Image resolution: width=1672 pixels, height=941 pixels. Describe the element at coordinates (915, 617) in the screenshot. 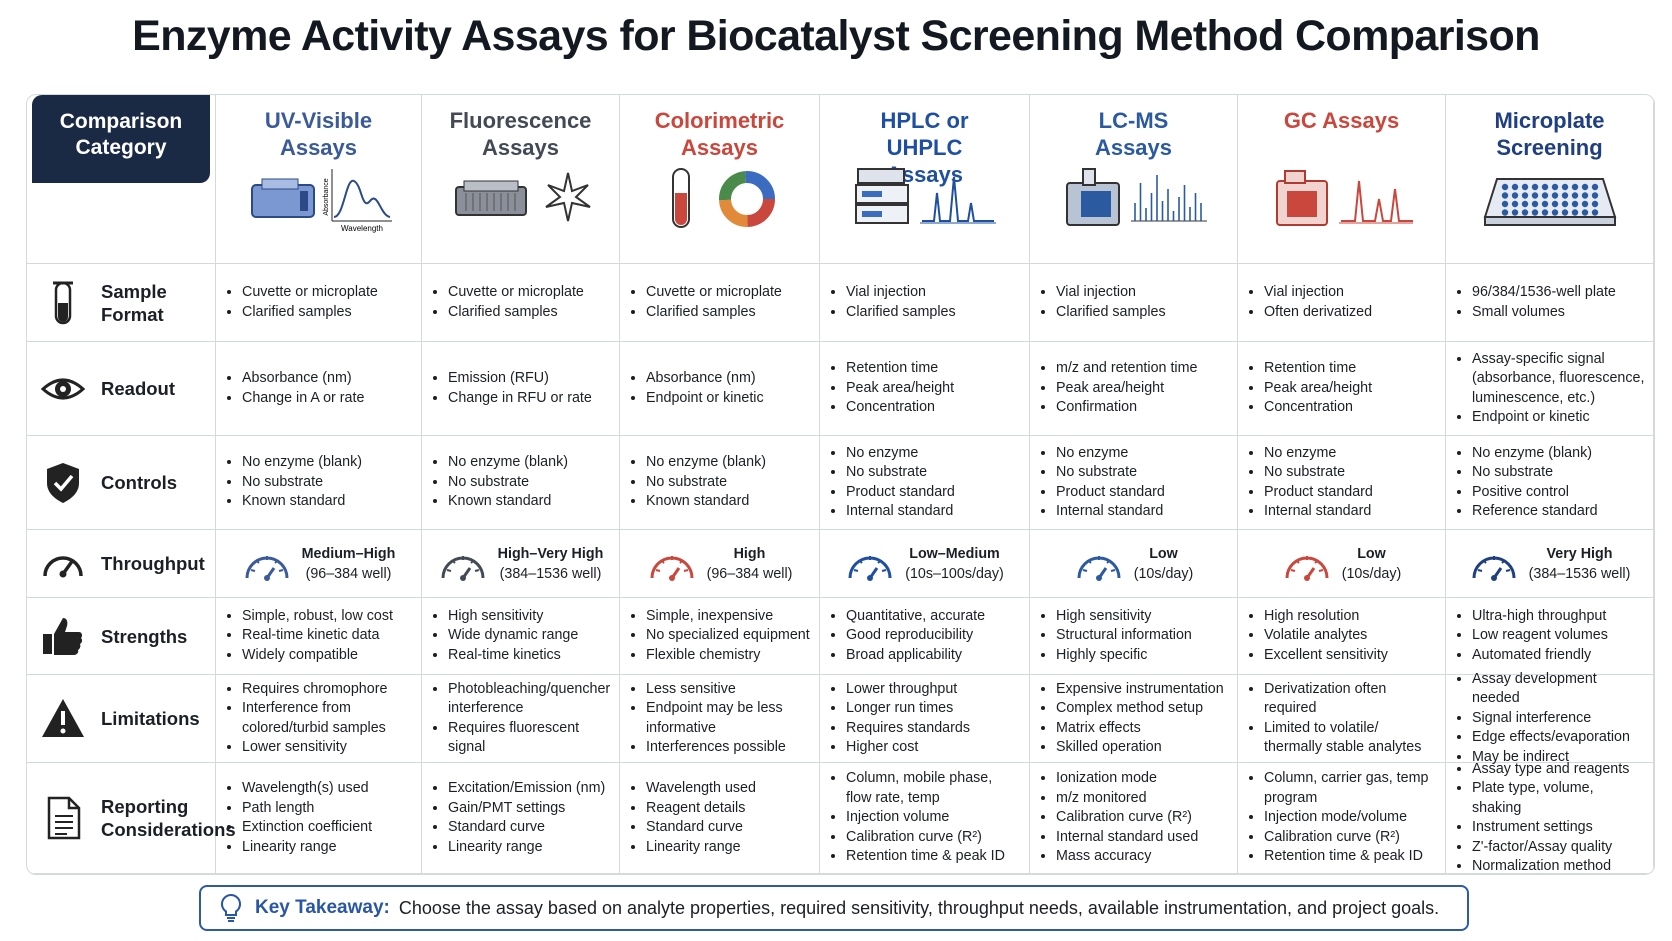

I see `bullet-item: Quantitative, accurate` at that location.